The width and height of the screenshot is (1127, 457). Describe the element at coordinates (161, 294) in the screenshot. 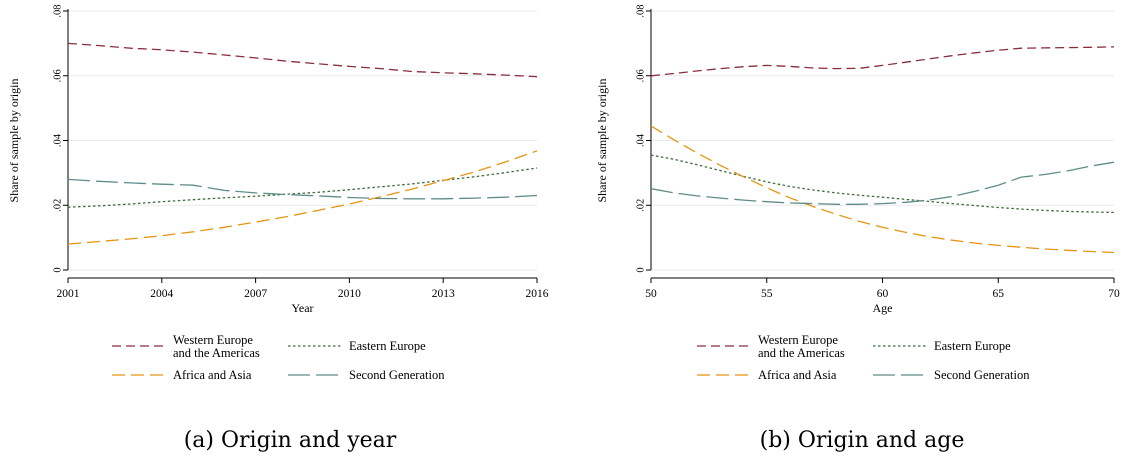

I see `x-tick-label: 2004` at that location.